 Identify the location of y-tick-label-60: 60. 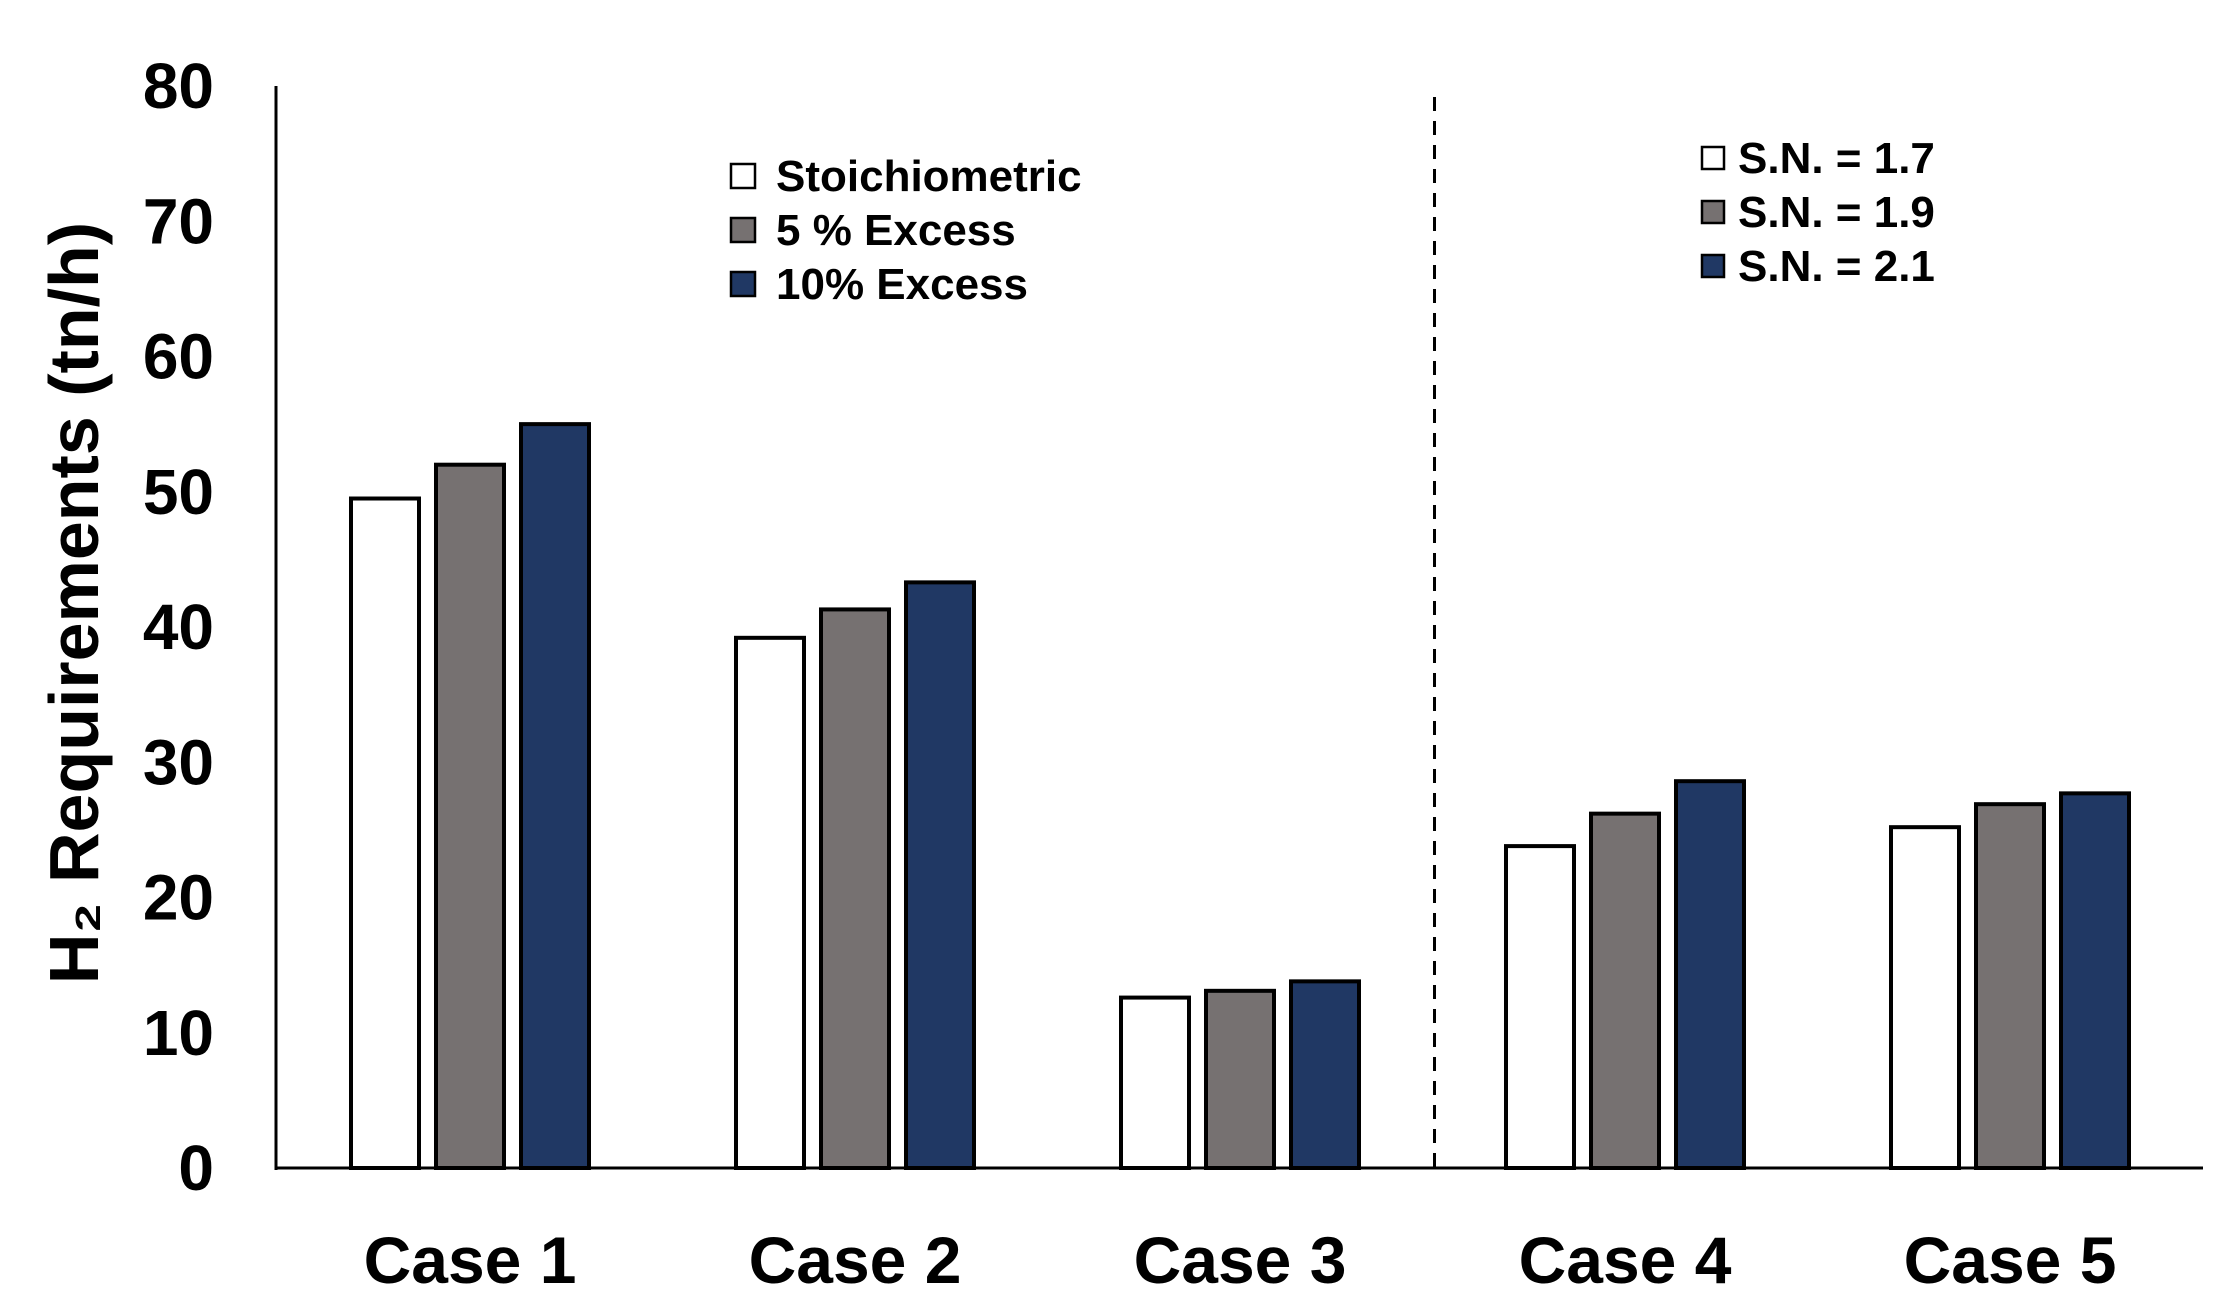
(178, 357).